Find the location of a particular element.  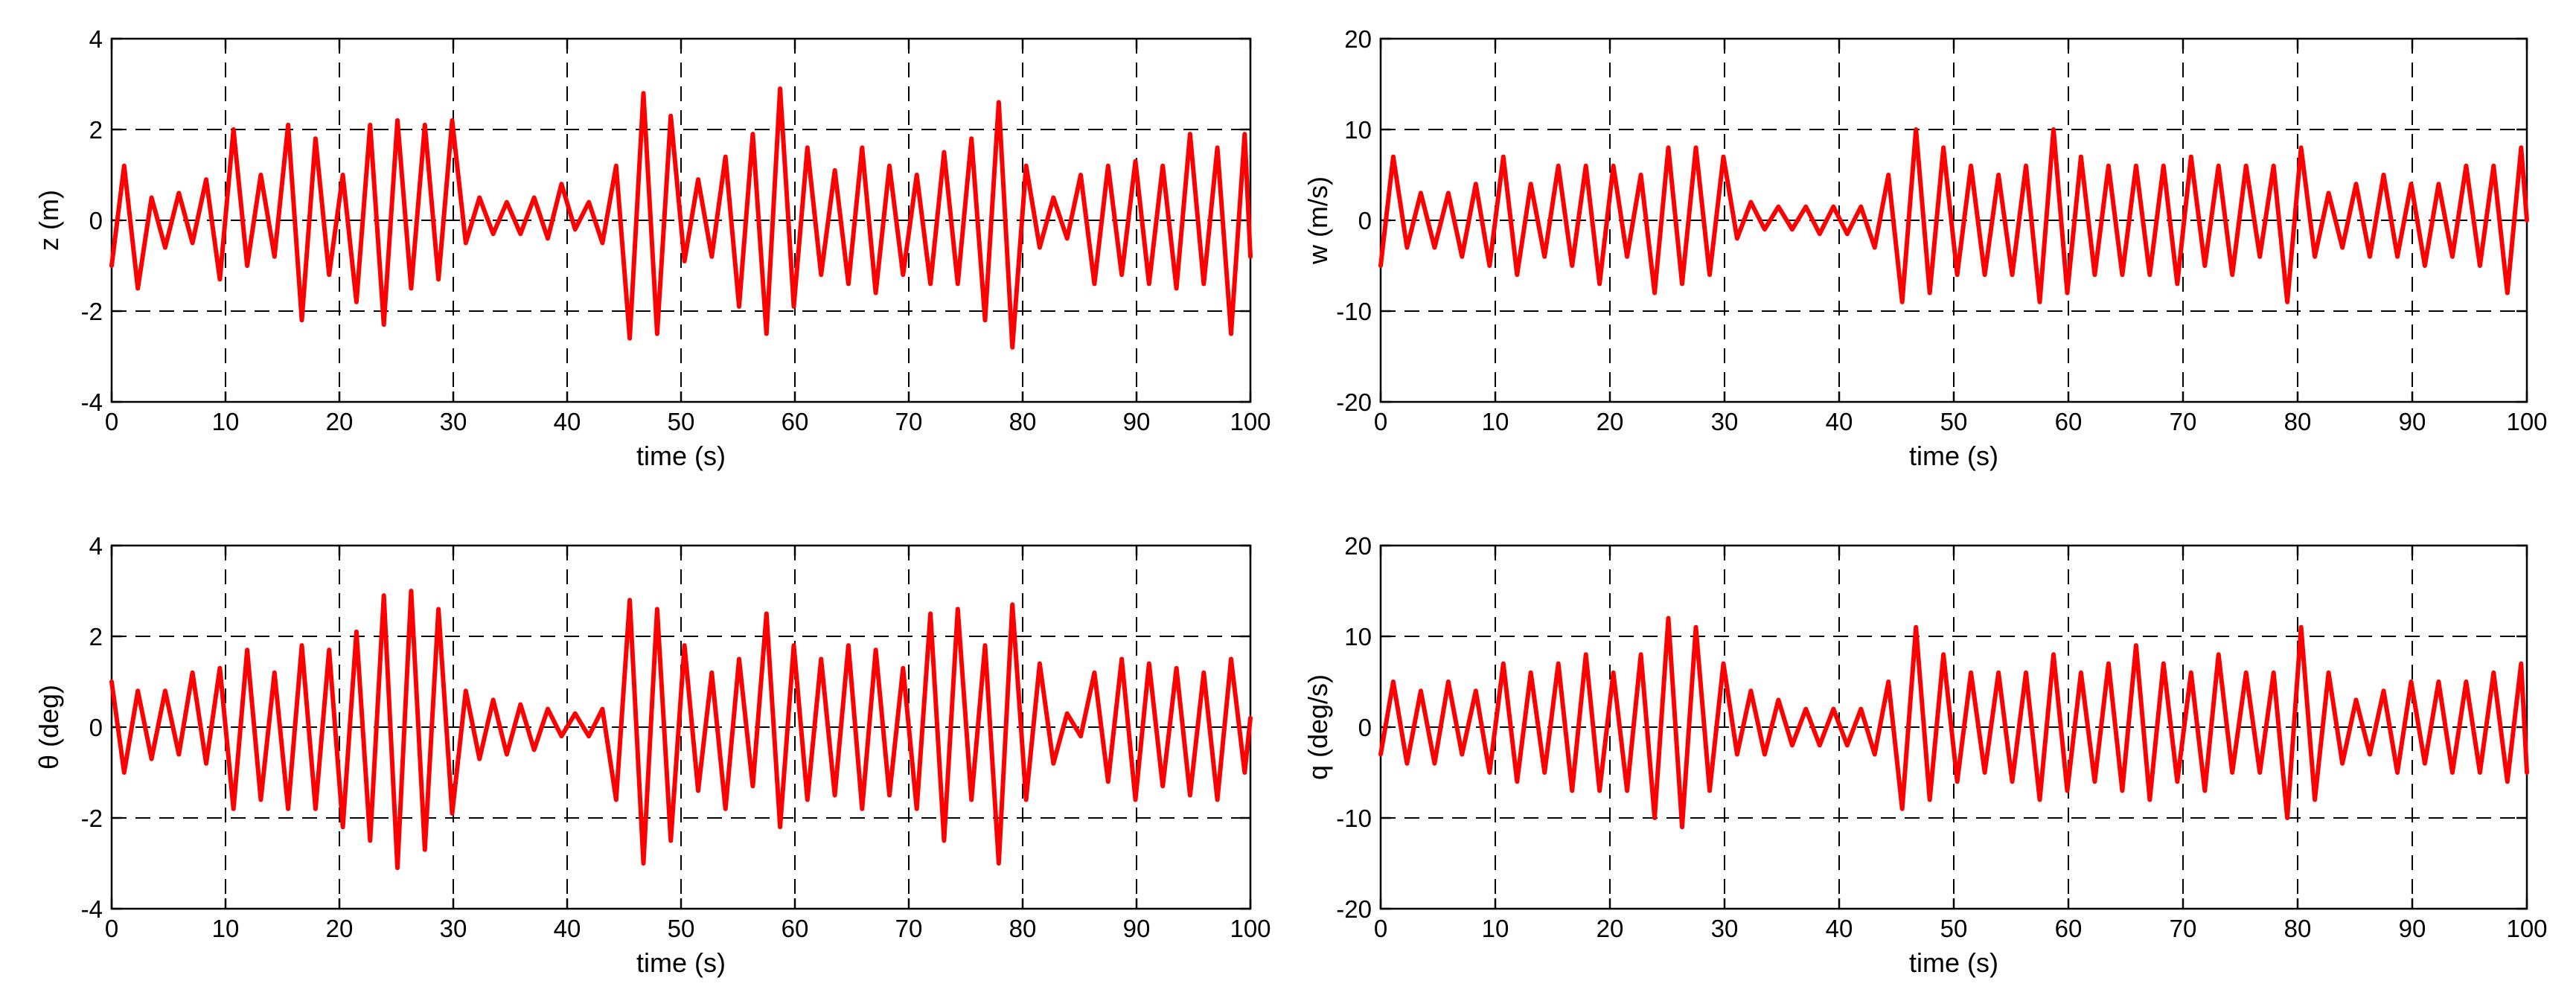

theta-y-tick-label: 4 is located at coordinates (96, 546).